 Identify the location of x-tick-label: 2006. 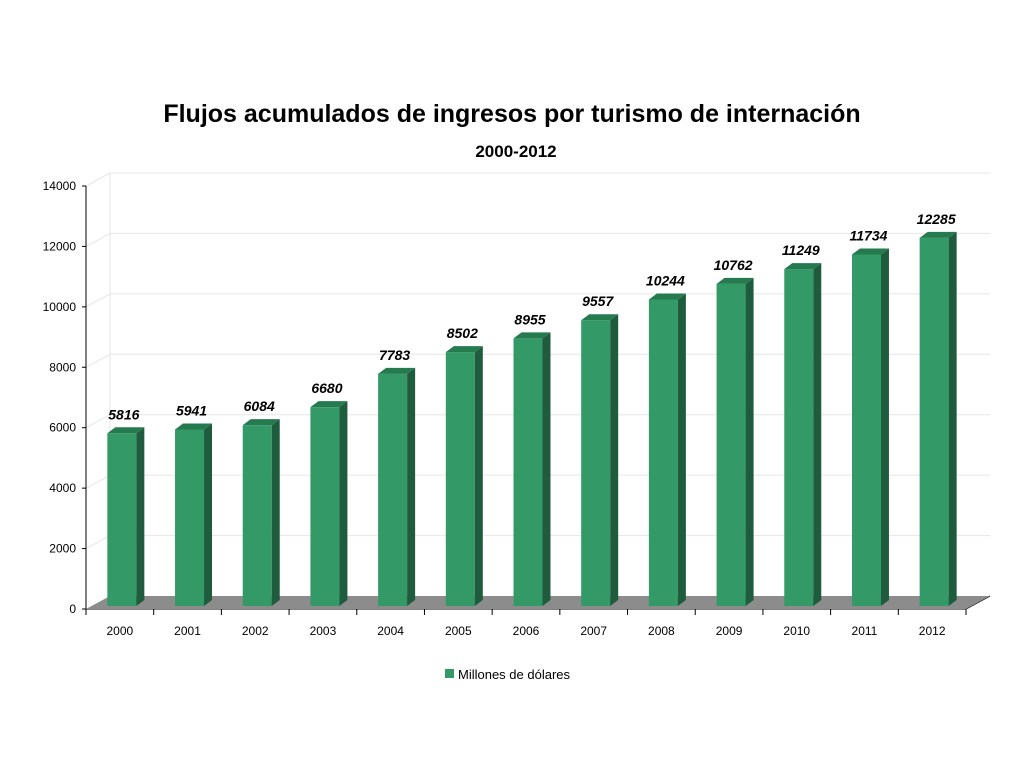
(526, 631).